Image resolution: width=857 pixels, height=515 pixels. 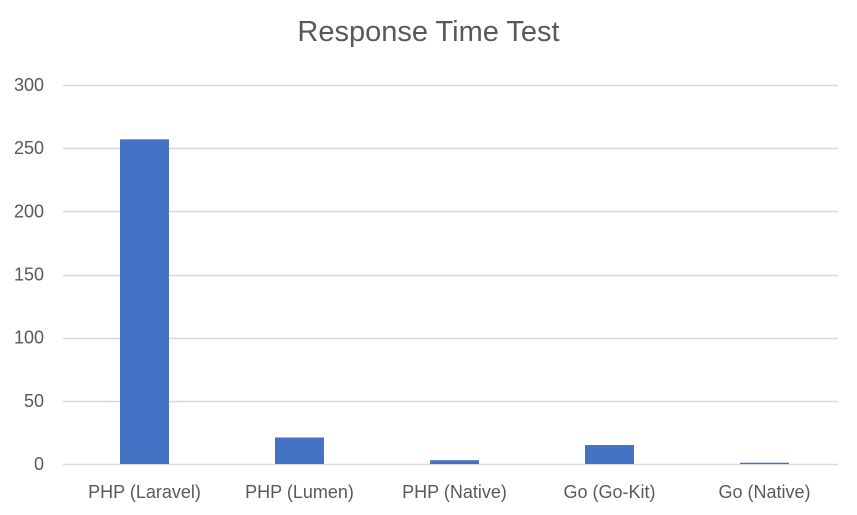 What do you see at coordinates (39, 464) in the screenshot?
I see `y-tick-label: 0` at bounding box center [39, 464].